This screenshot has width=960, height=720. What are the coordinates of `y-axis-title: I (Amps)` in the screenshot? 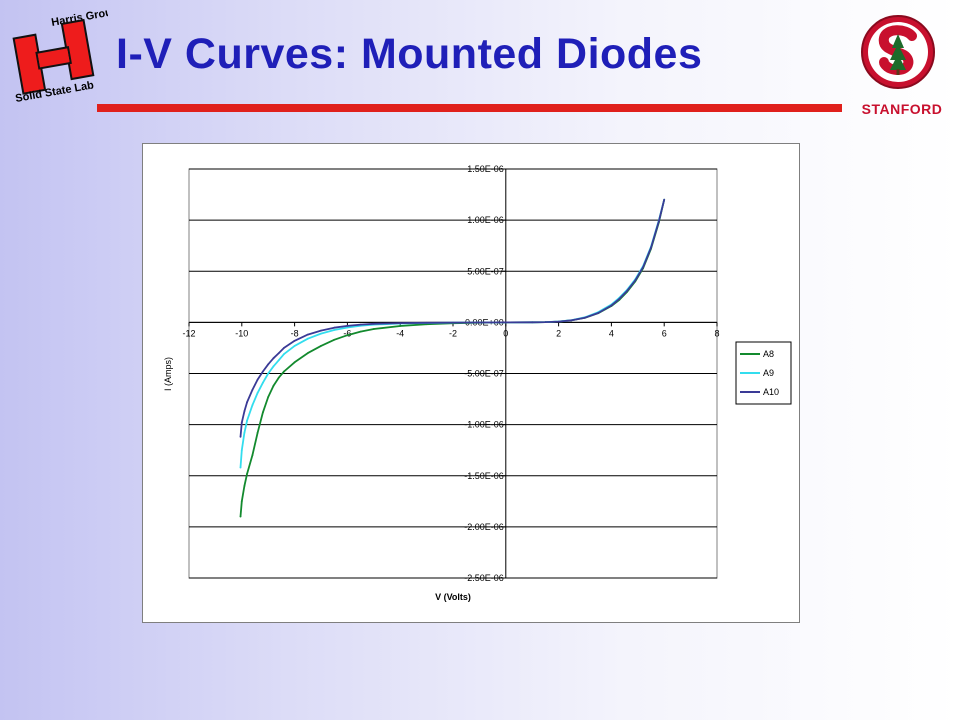 It's located at (168, 374).